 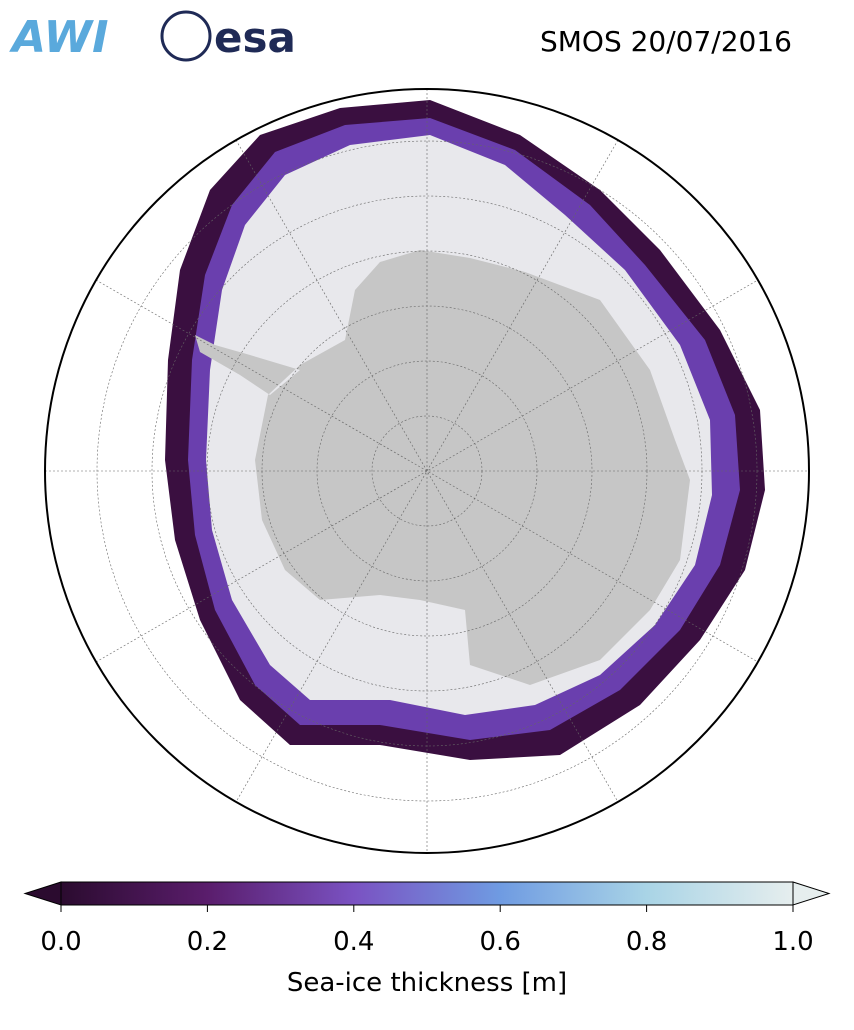 What do you see at coordinates (666, 41) in the screenshot?
I see `title: SMOS 20/07/2016` at bounding box center [666, 41].